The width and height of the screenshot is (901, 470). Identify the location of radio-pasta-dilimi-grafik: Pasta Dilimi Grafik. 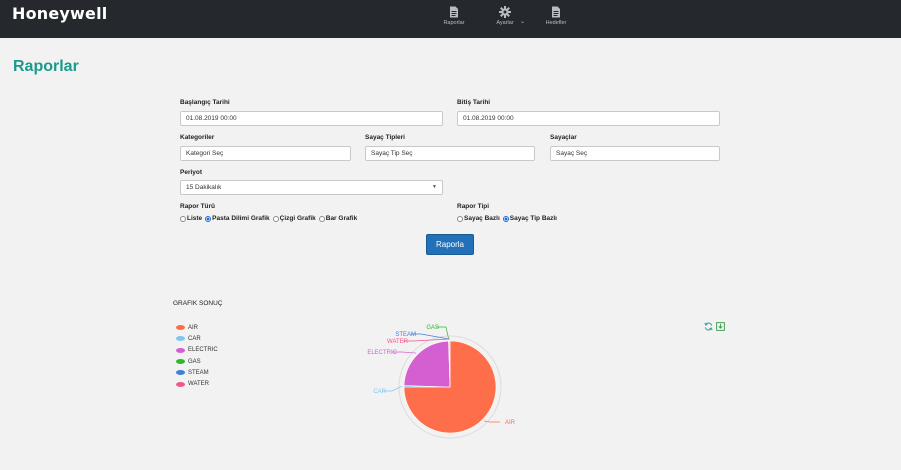
(237, 218).